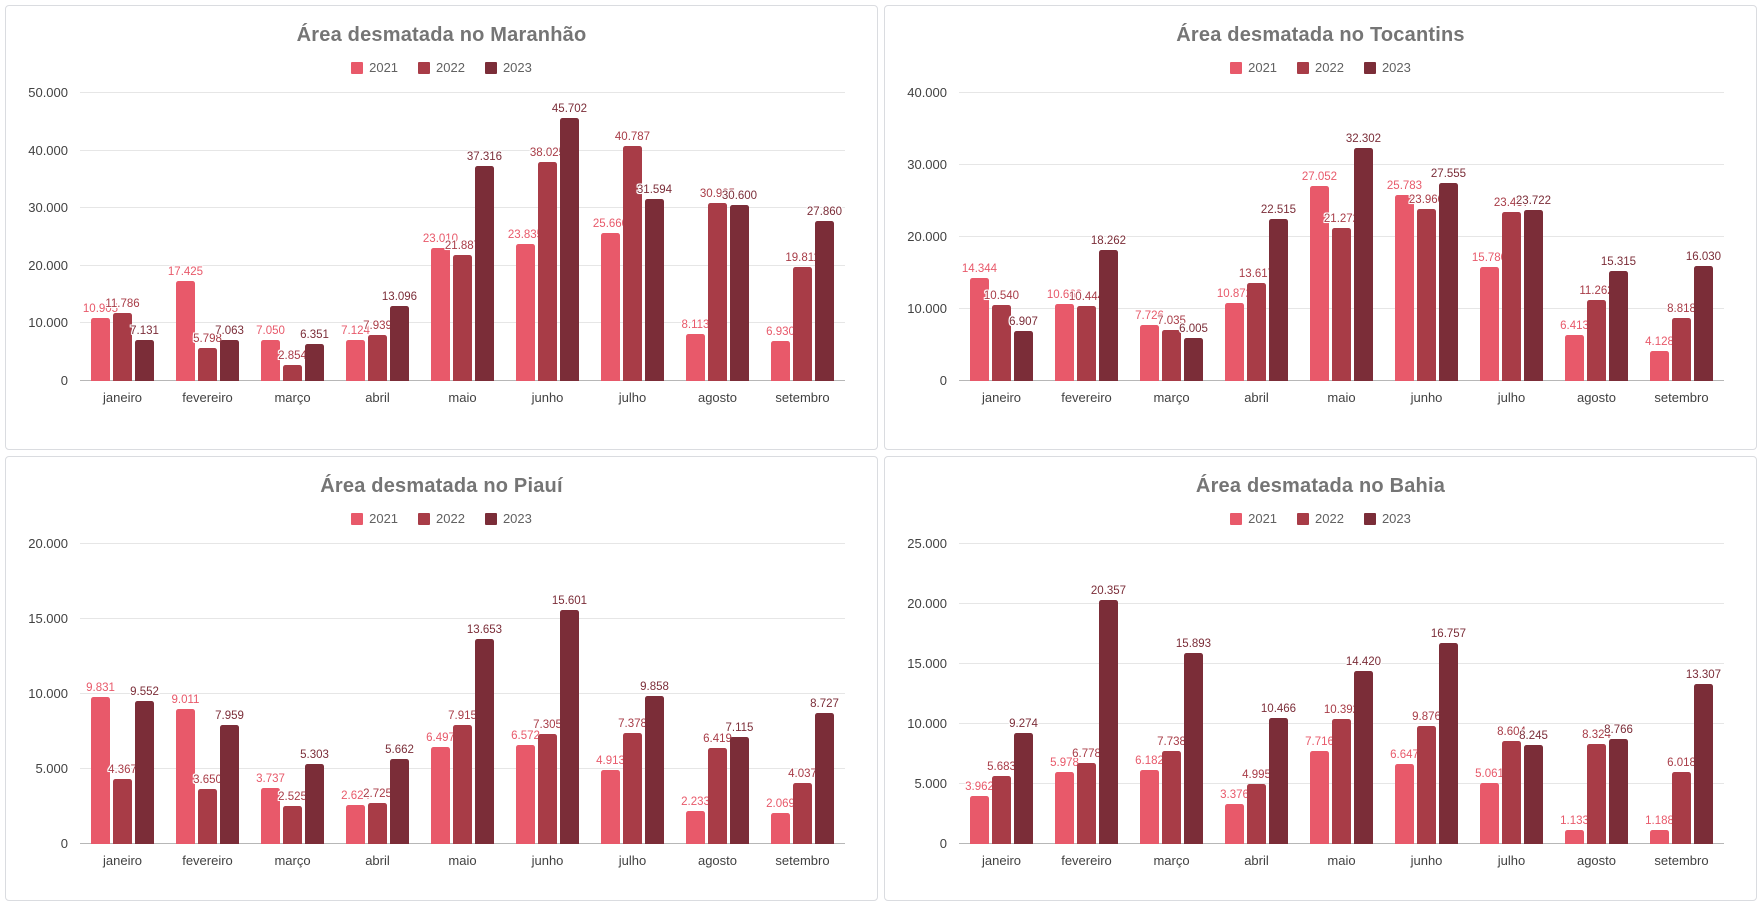 The width and height of the screenshot is (1762, 906). Describe the element at coordinates (229, 331) in the screenshot. I see `bar-label-2023-fevereiro: 7.063` at that location.